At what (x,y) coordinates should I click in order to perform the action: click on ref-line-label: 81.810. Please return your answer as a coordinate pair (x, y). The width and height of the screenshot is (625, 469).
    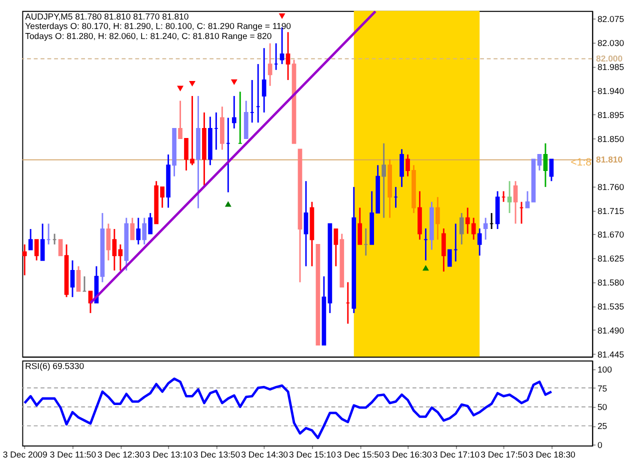
    Looking at the image, I should click on (609, 159).